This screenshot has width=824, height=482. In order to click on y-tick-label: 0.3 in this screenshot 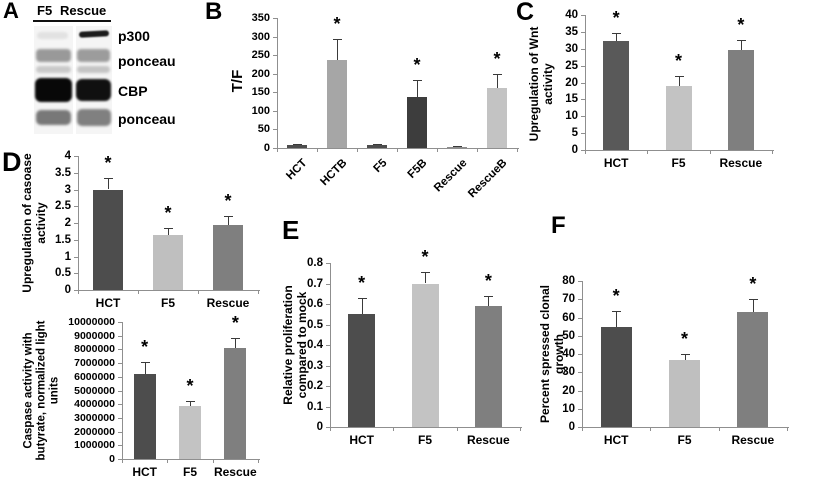, I will do `click(315, 365)`.